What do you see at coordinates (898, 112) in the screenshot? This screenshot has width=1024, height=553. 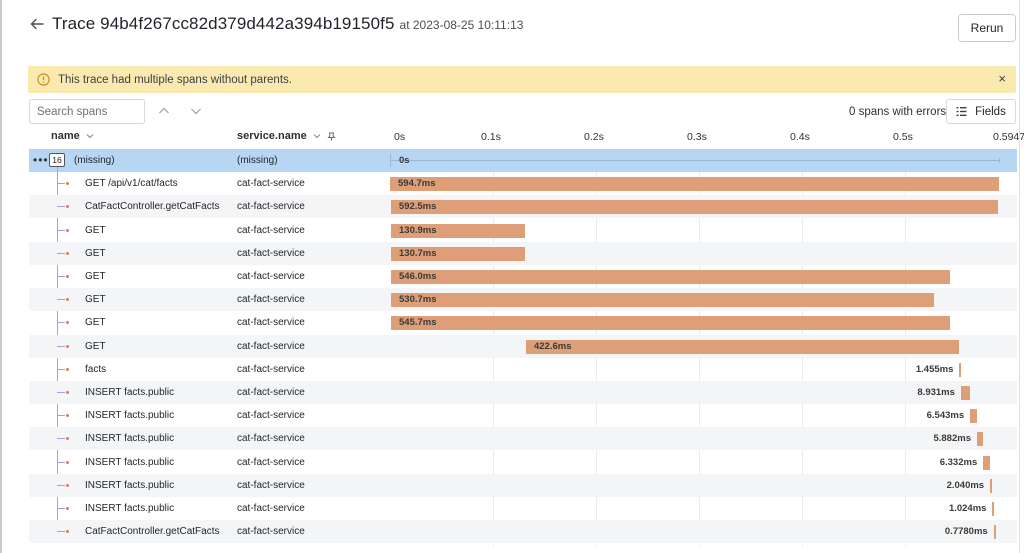 I see `spans-with-errors-count: 0 spans with errors` at bounding box center [898, 112].